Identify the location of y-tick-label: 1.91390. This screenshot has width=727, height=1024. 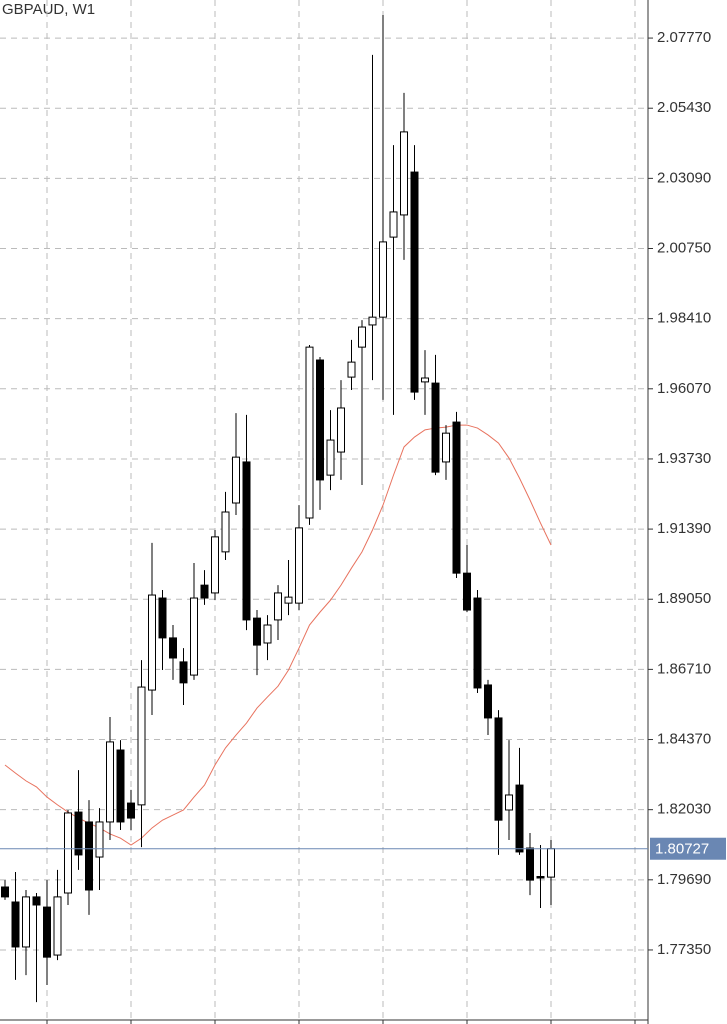
(684, 528).